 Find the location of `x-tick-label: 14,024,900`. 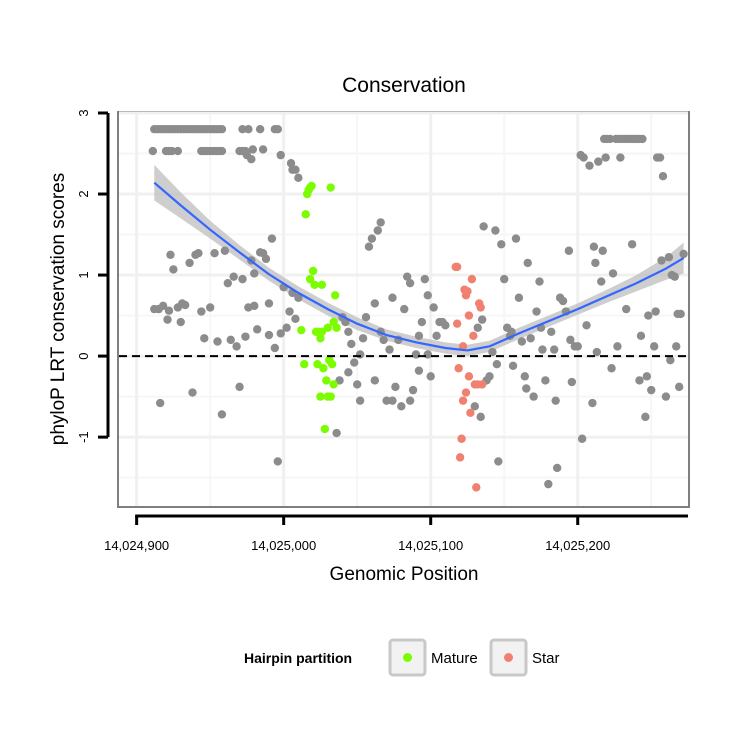

x-tick-label: 14,024,900 is located at coordinates (136, 545).